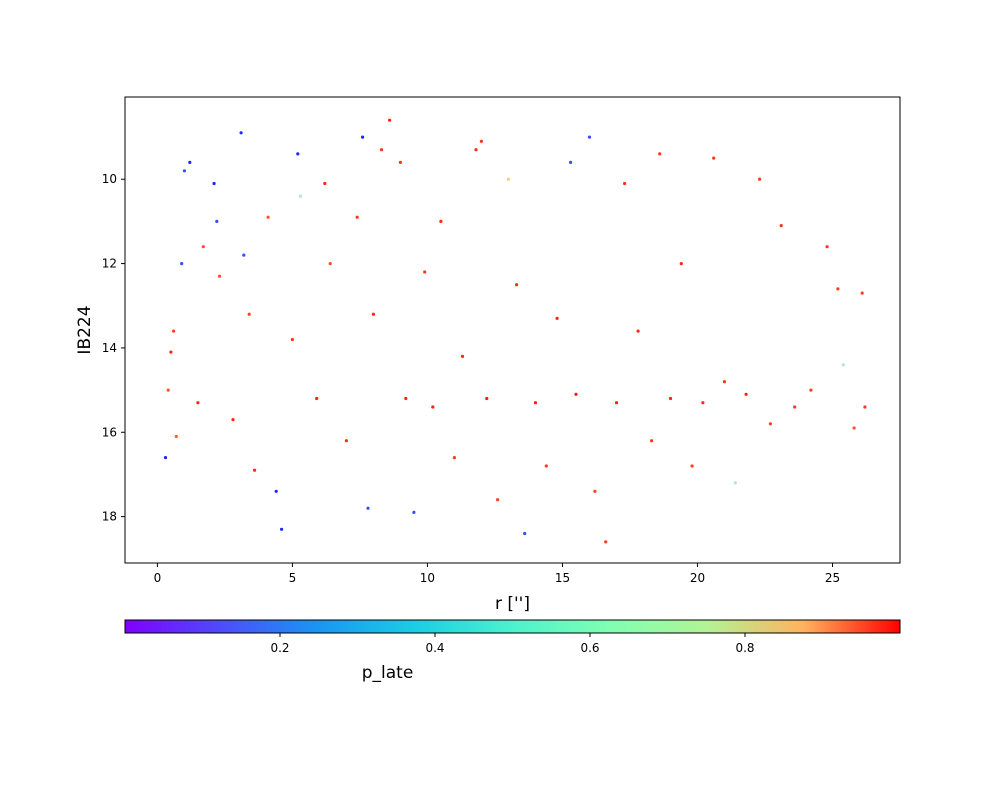  Describe the element at coordinates (109, 432) in the screenshot. I see `y-tick-label: 16` at that location.